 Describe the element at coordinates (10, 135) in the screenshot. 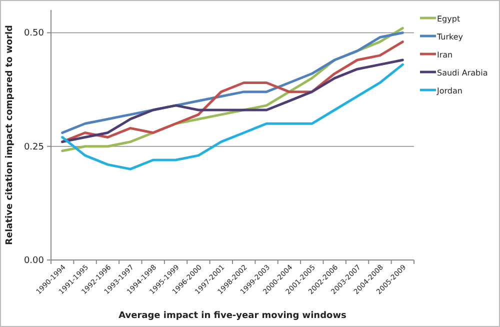

I see `y-axis-title: Relative citation impact compared to world` at that location.